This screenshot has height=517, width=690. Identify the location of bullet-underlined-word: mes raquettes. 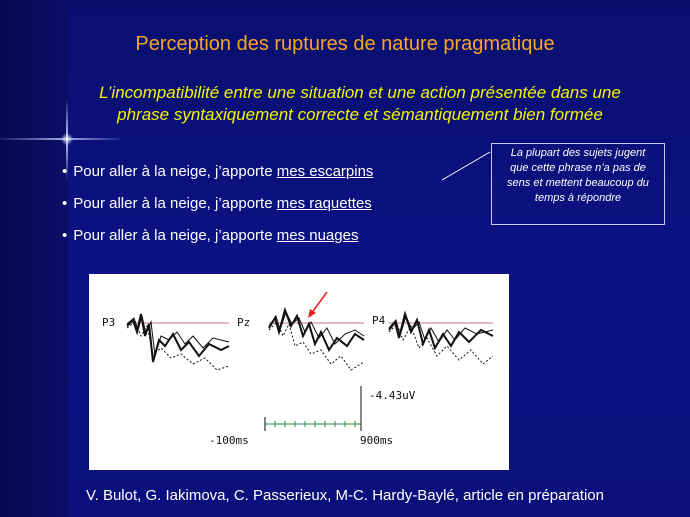
(324, 203).